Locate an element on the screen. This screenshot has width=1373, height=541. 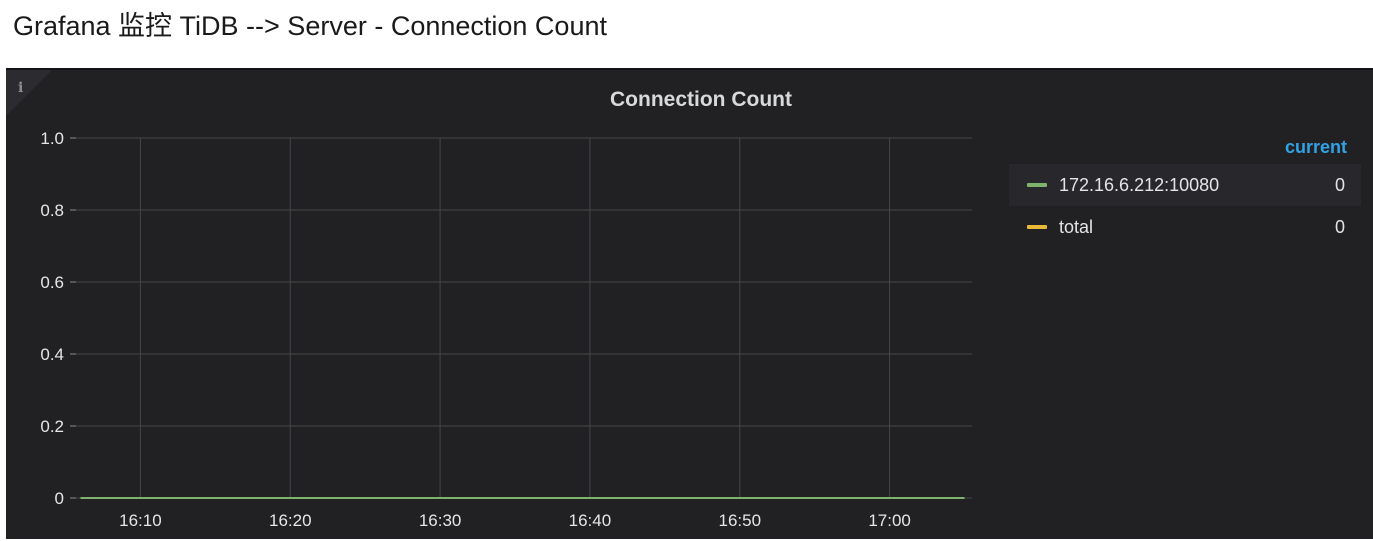
y-axis-labels: 0 0.2 0.4 0.6 0.8 1.0 is located at coordinates (52, 318).